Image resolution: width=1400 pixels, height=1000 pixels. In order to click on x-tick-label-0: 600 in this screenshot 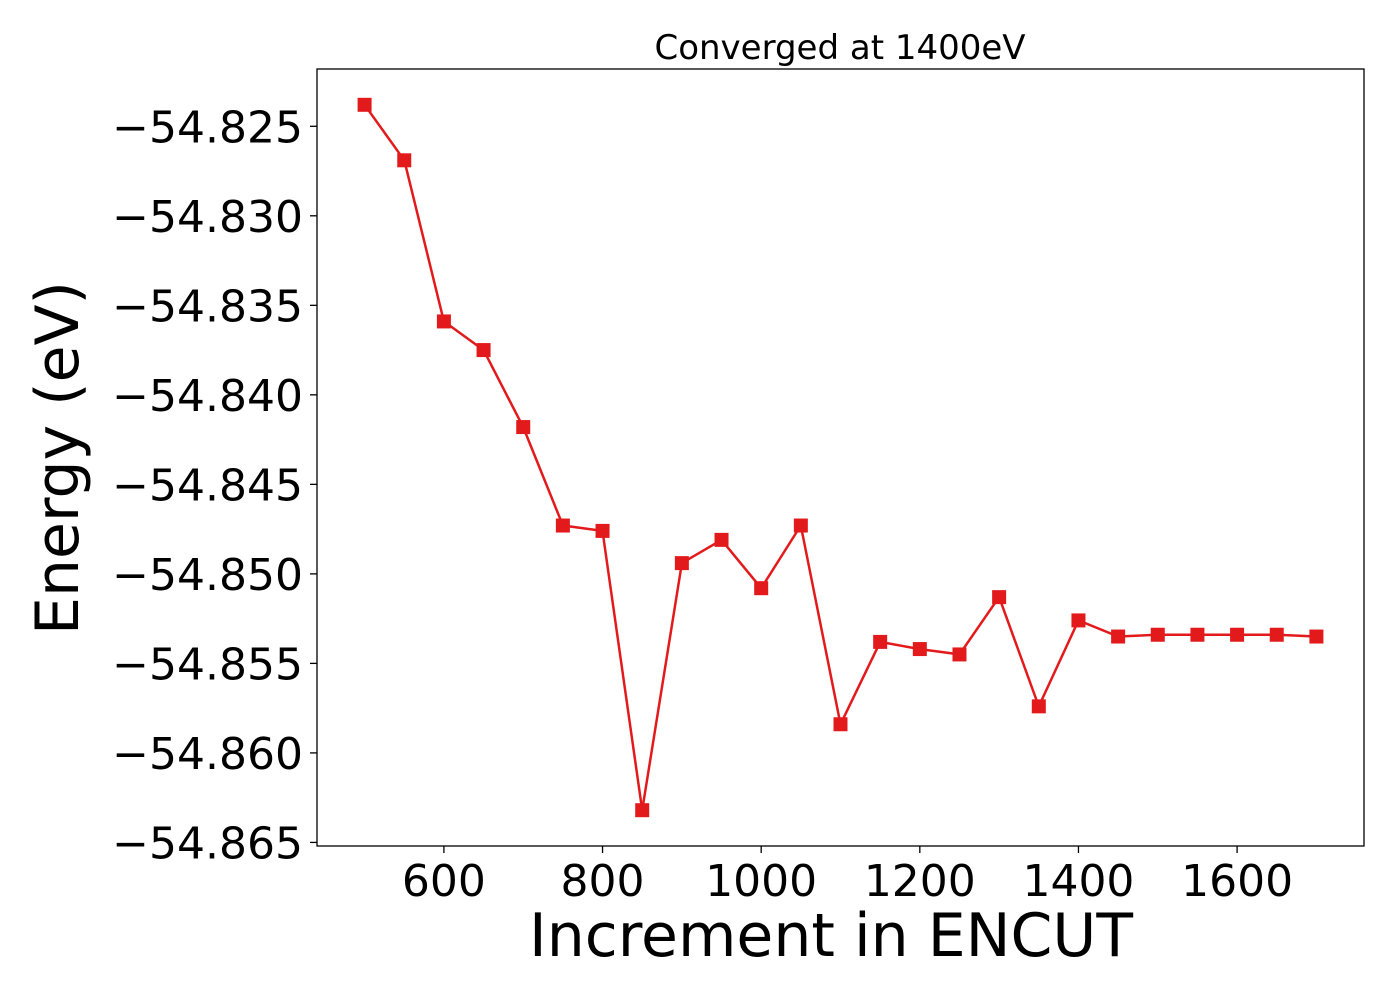, I will do `click(444, 881)`.